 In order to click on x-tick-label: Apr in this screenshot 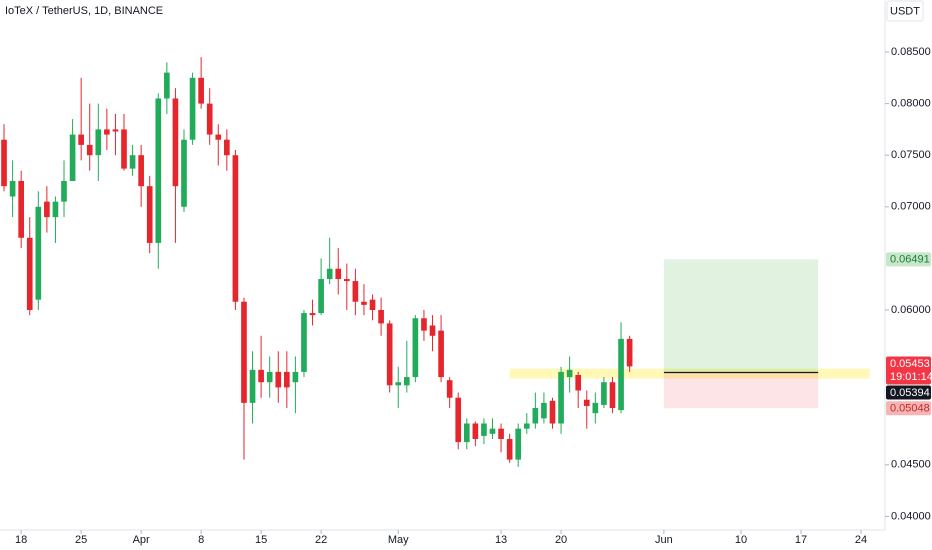, I will do `click(141, 540)`.